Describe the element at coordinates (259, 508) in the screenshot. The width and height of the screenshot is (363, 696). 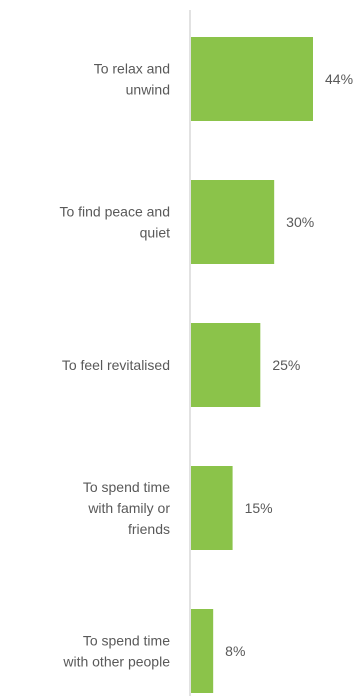
I see `value-label-3: 15%` at that location.